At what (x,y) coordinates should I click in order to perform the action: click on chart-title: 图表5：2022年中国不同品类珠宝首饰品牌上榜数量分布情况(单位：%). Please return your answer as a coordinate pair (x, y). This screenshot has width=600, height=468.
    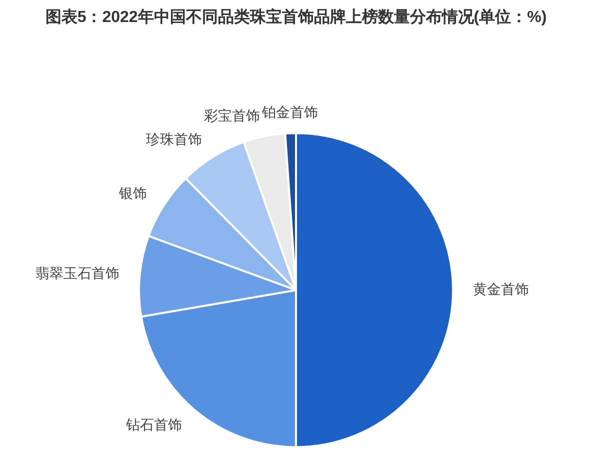
    Looking at the image, I should click on (296, 16).